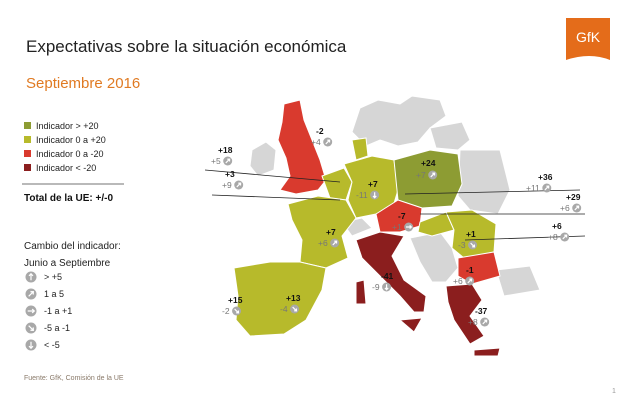 The height and width of the screenshot is (400, 640). What do you see at coordinates (573, 197) in the screenshot?
I see `country-value: +29` at bounding box center [573, 197].